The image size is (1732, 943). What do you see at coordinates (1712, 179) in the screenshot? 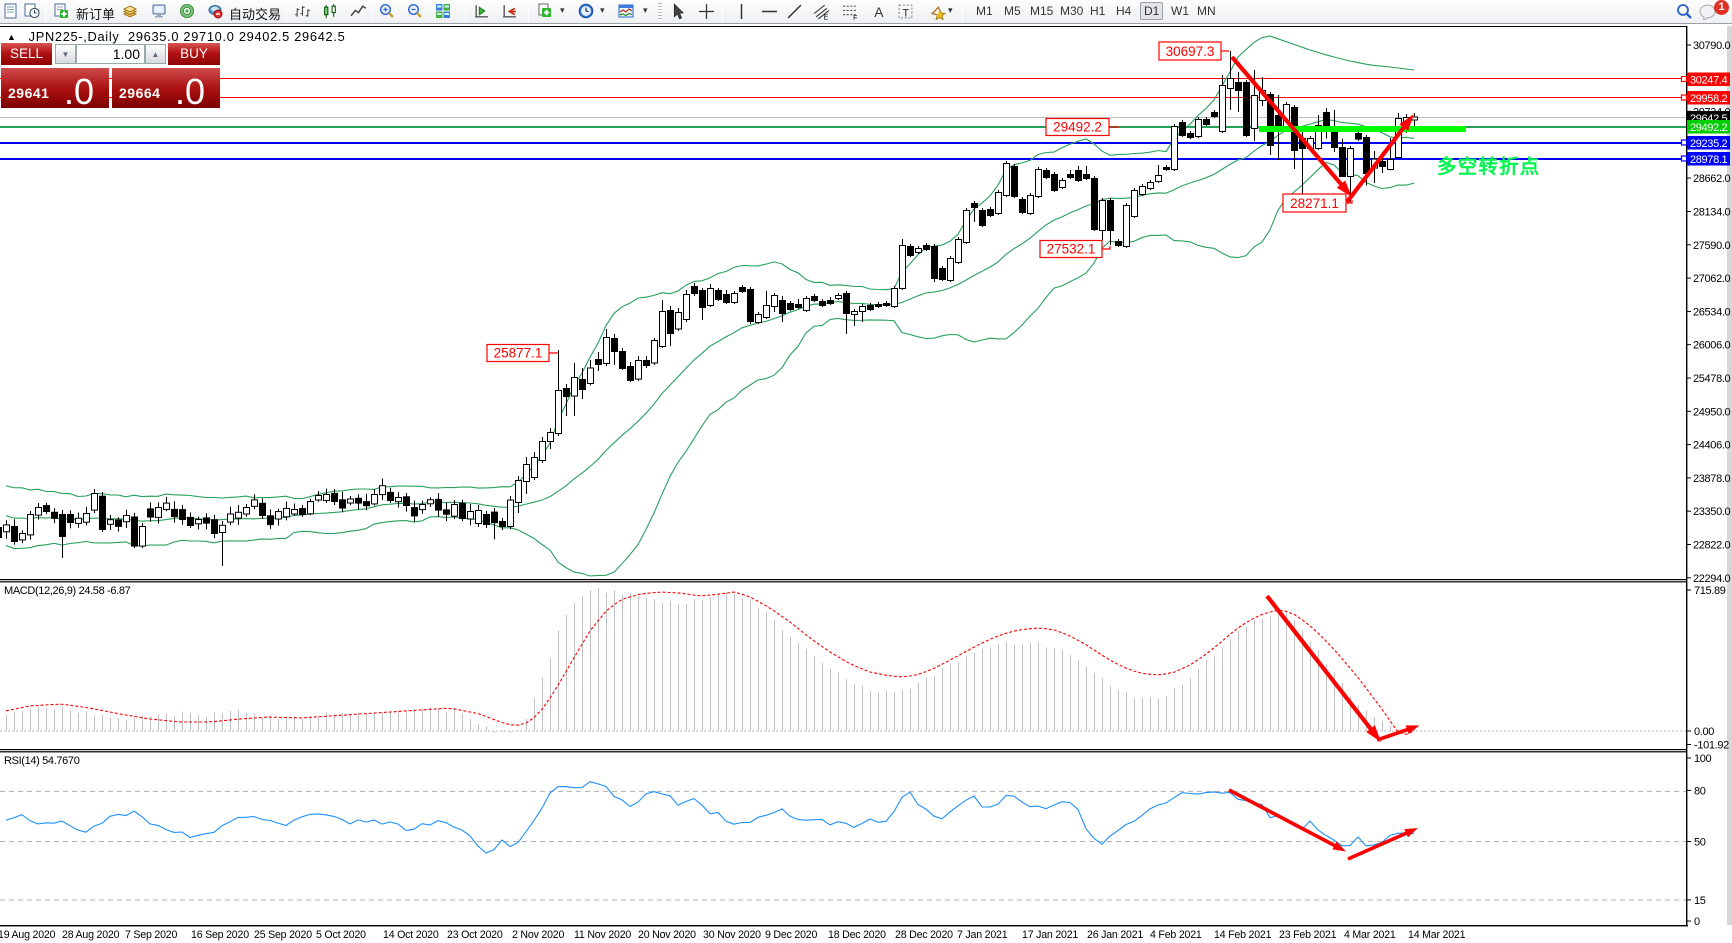
I see `svg-text: 28662.0` at bounding box center [1712, 179].